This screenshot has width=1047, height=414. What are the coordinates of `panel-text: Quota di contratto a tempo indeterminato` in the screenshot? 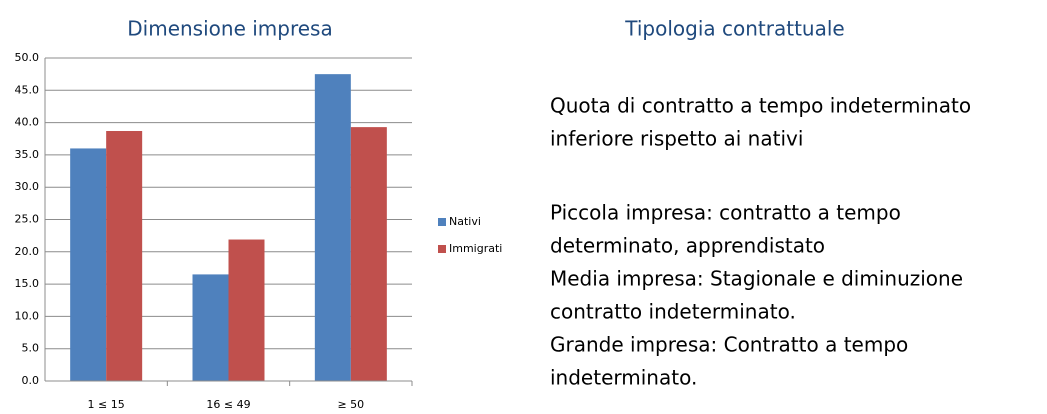 It's located at (760, 106).